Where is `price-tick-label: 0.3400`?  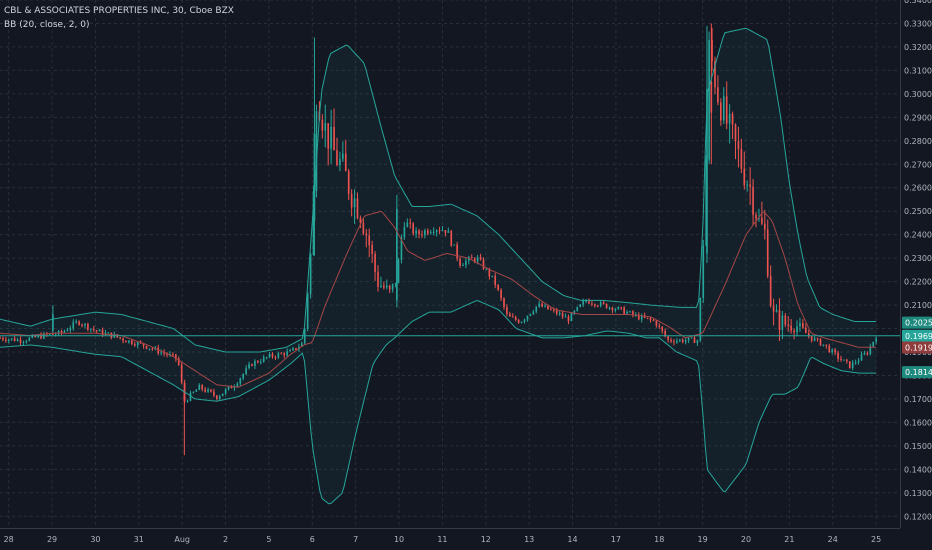 price-tick-label: 0.3400 is located at coordinates (918, 2).